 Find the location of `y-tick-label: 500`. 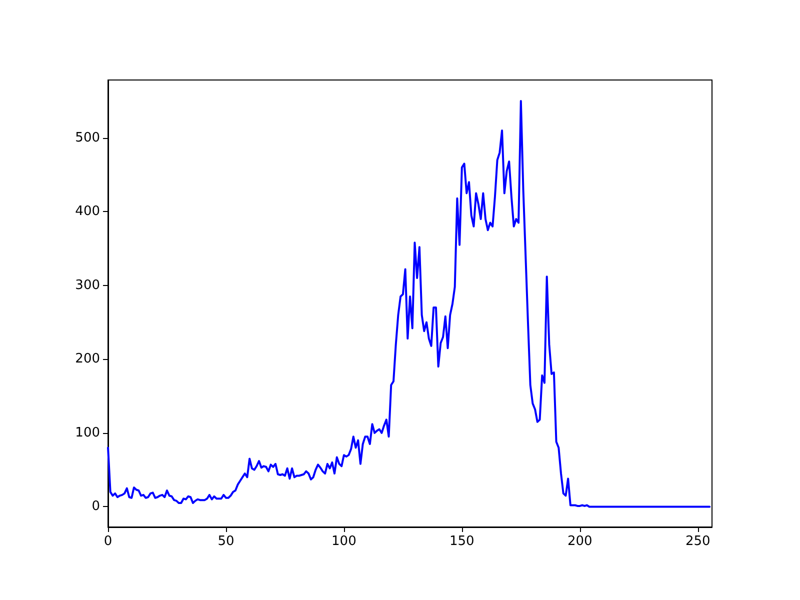

y-tick-label: 500 is located at coordinates (87, 138).